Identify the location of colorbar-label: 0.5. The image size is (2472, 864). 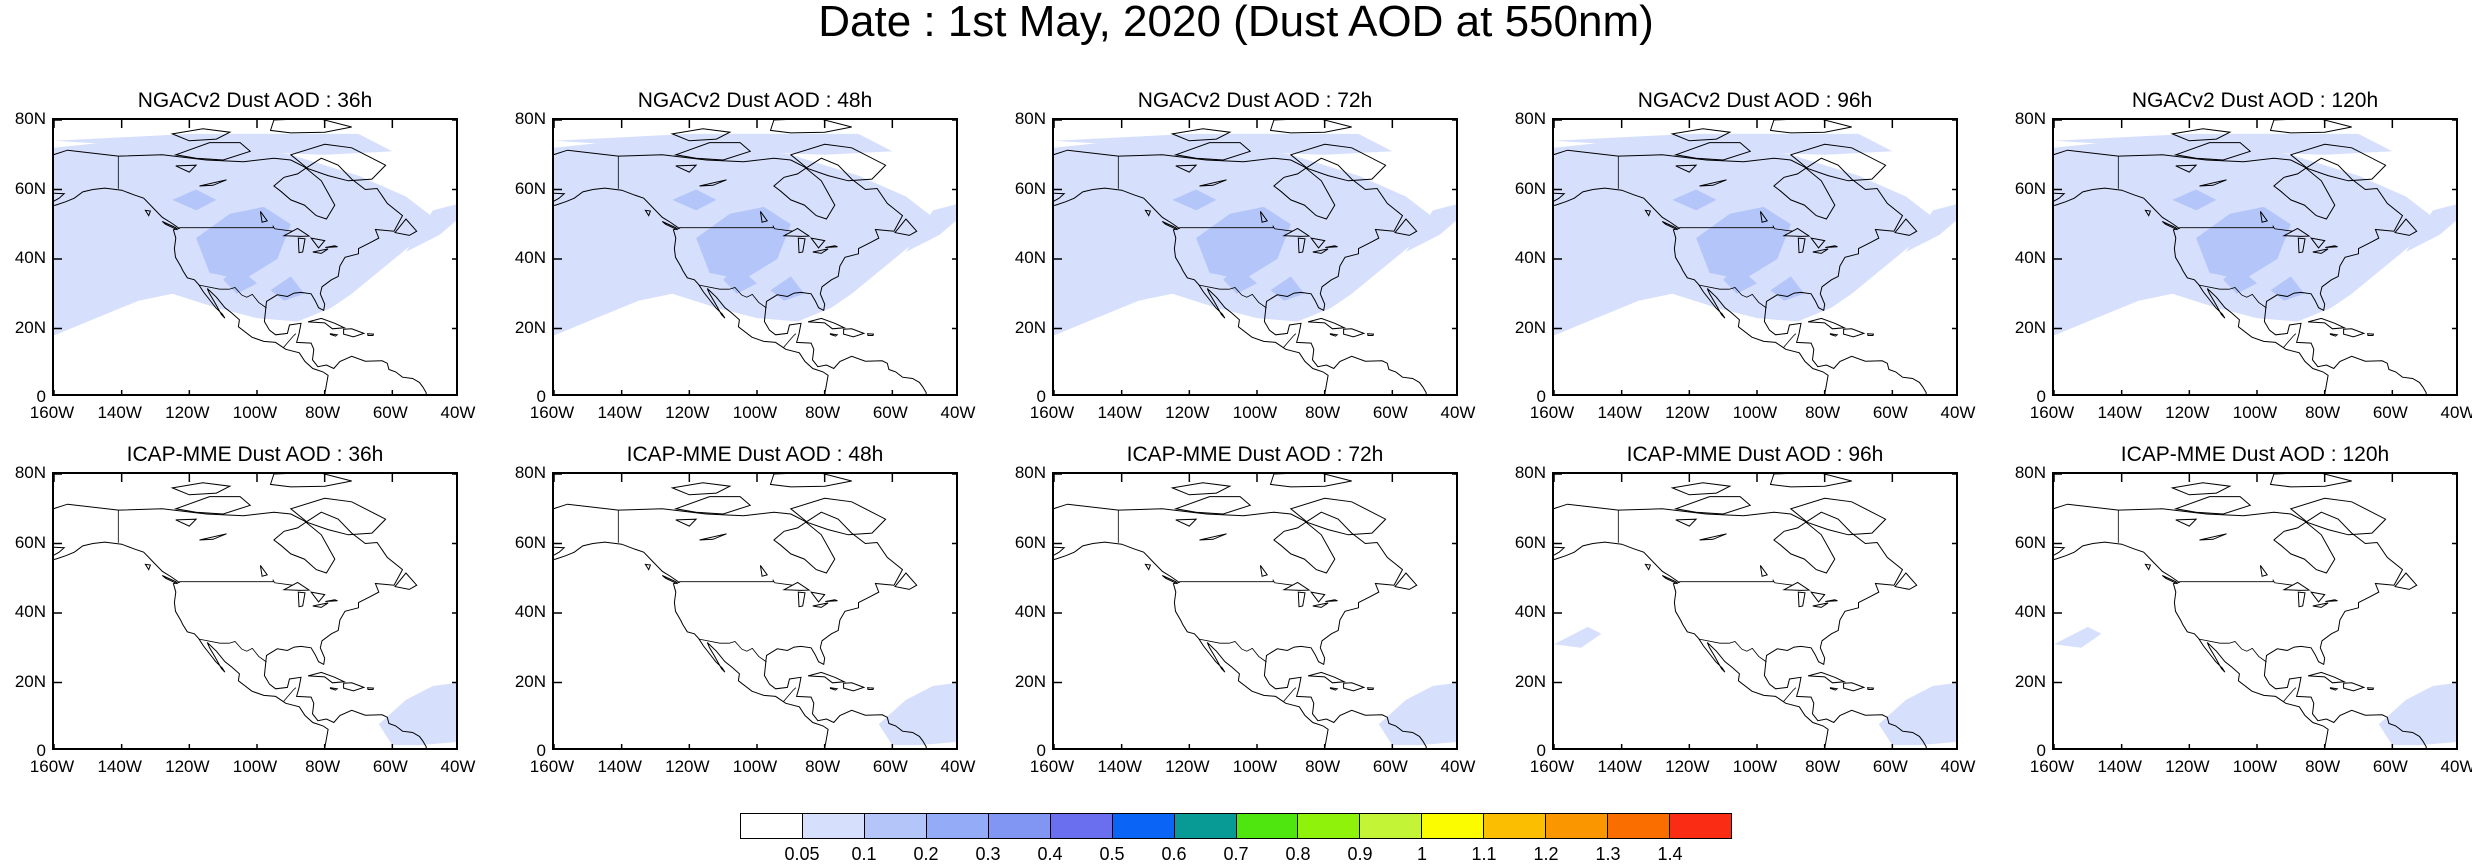
(1112, 854).